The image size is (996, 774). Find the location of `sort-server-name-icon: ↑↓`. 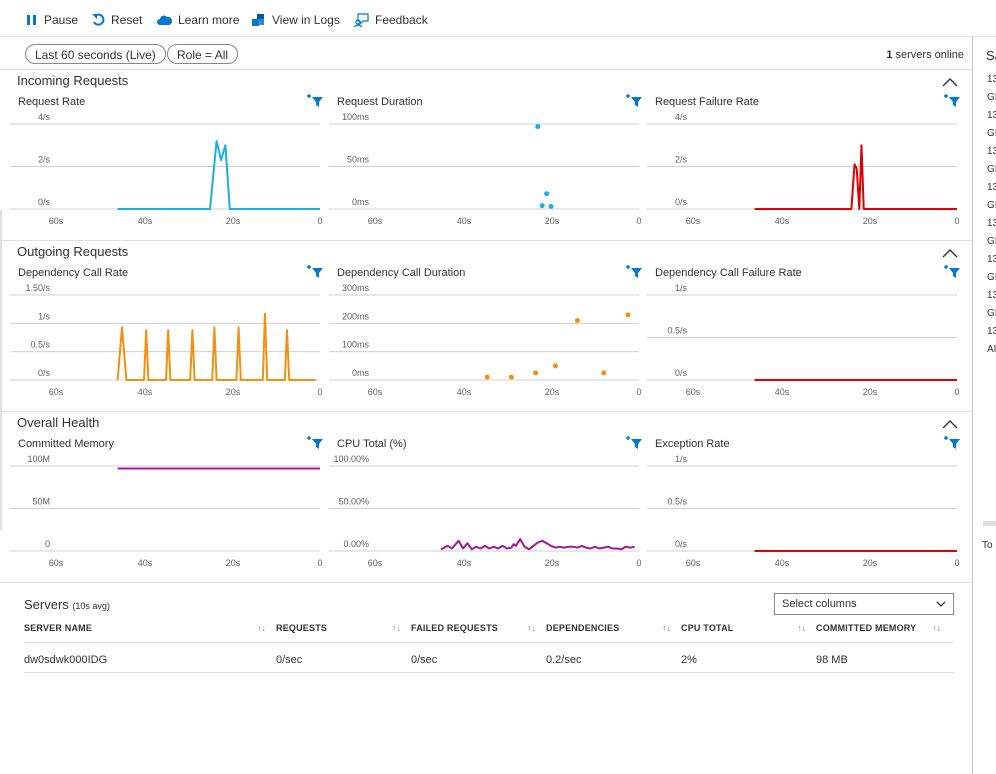

sort-server-name-icon: ↑↓ is located at coordinates (261, 628).